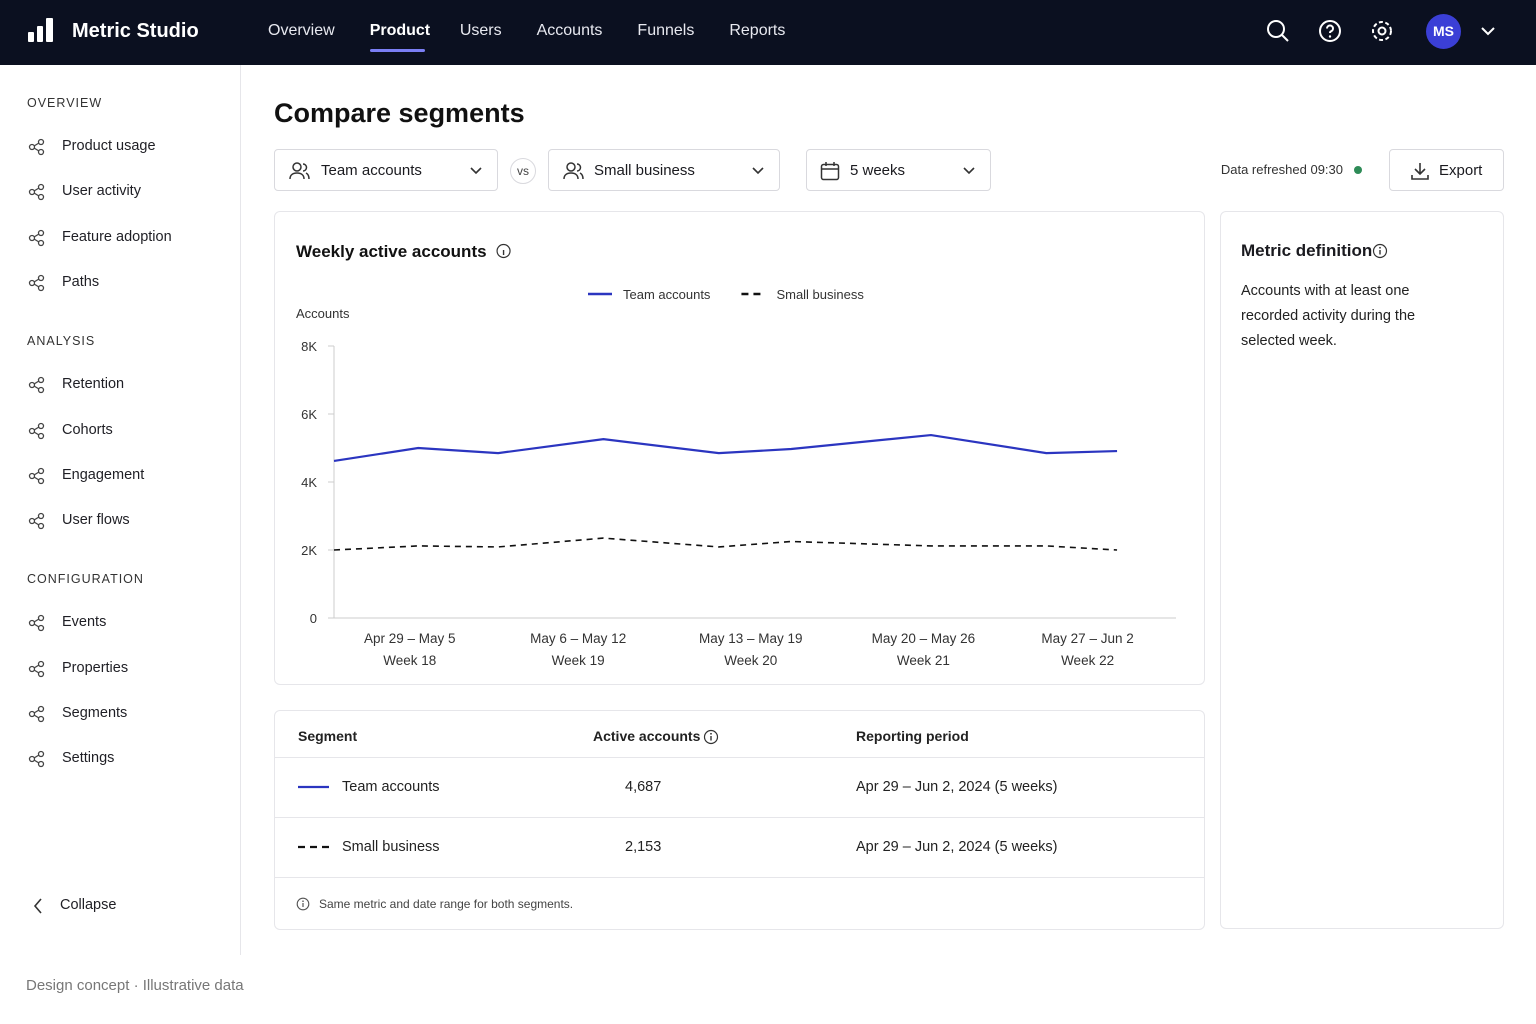 The width and height of the screenshot is (1536, 1024). Describe the element at coordinates (757, 30) in the screenshot. I see `nav-link: Reports` at that location.